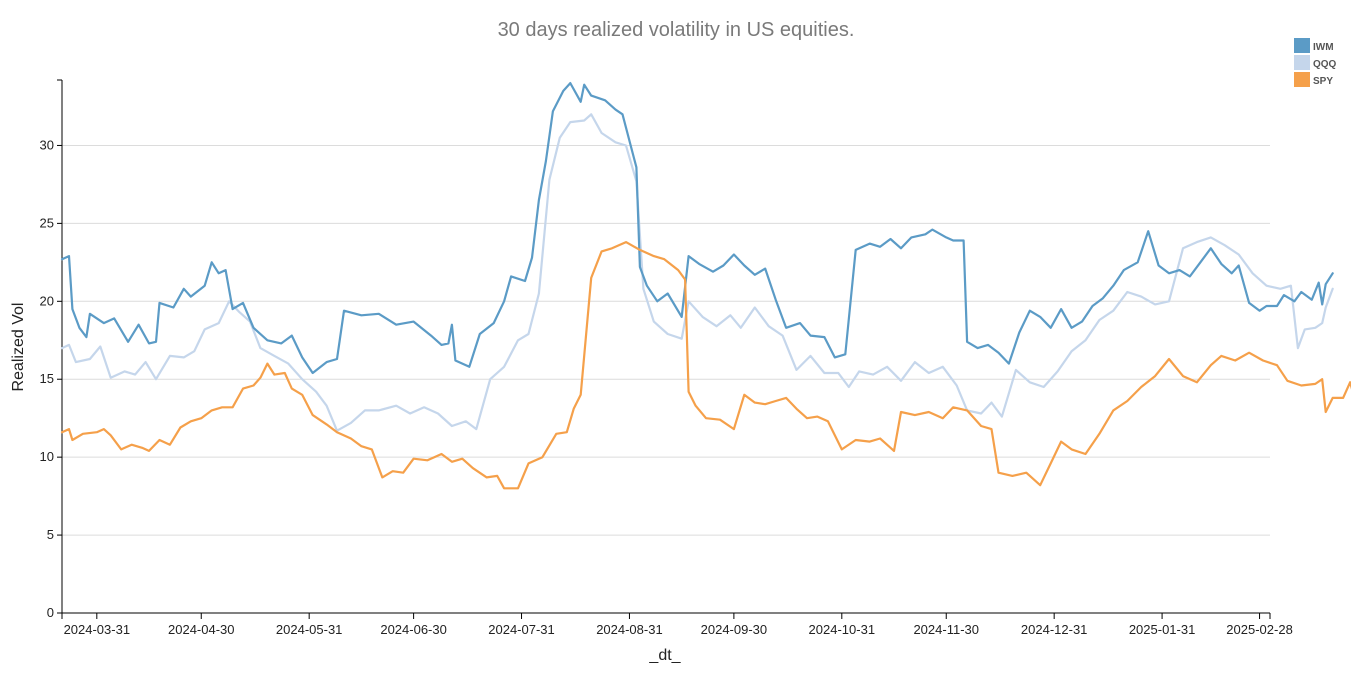  What do you see at coordinates (50, 612) in the screenshot?
I see `y-tick-label: 0` at bounding box center [50, 612].